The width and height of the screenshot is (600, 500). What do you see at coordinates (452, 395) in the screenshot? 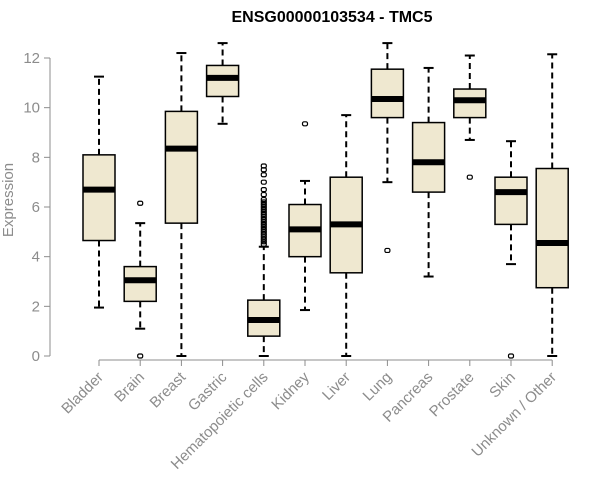
I see `x-tick-label: Prostate` at bounding box center [452, 395].